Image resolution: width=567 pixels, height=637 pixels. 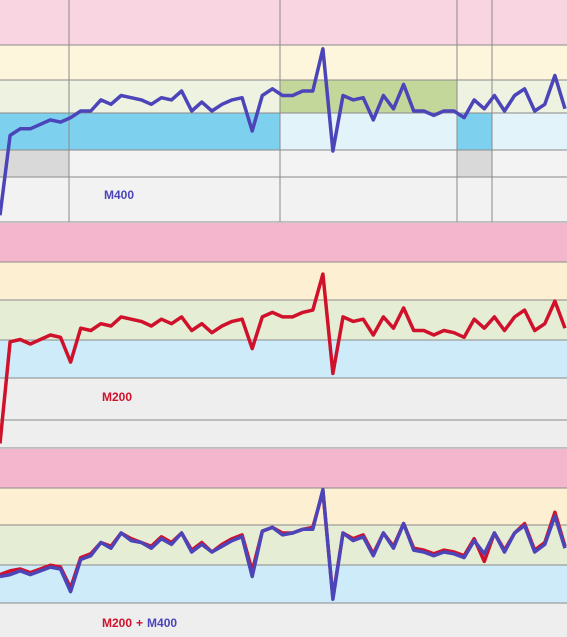 What do you see at coordinates (119, 195) in the screenshot?
I see `panel-label: M400` at bounding box center [119, 195].